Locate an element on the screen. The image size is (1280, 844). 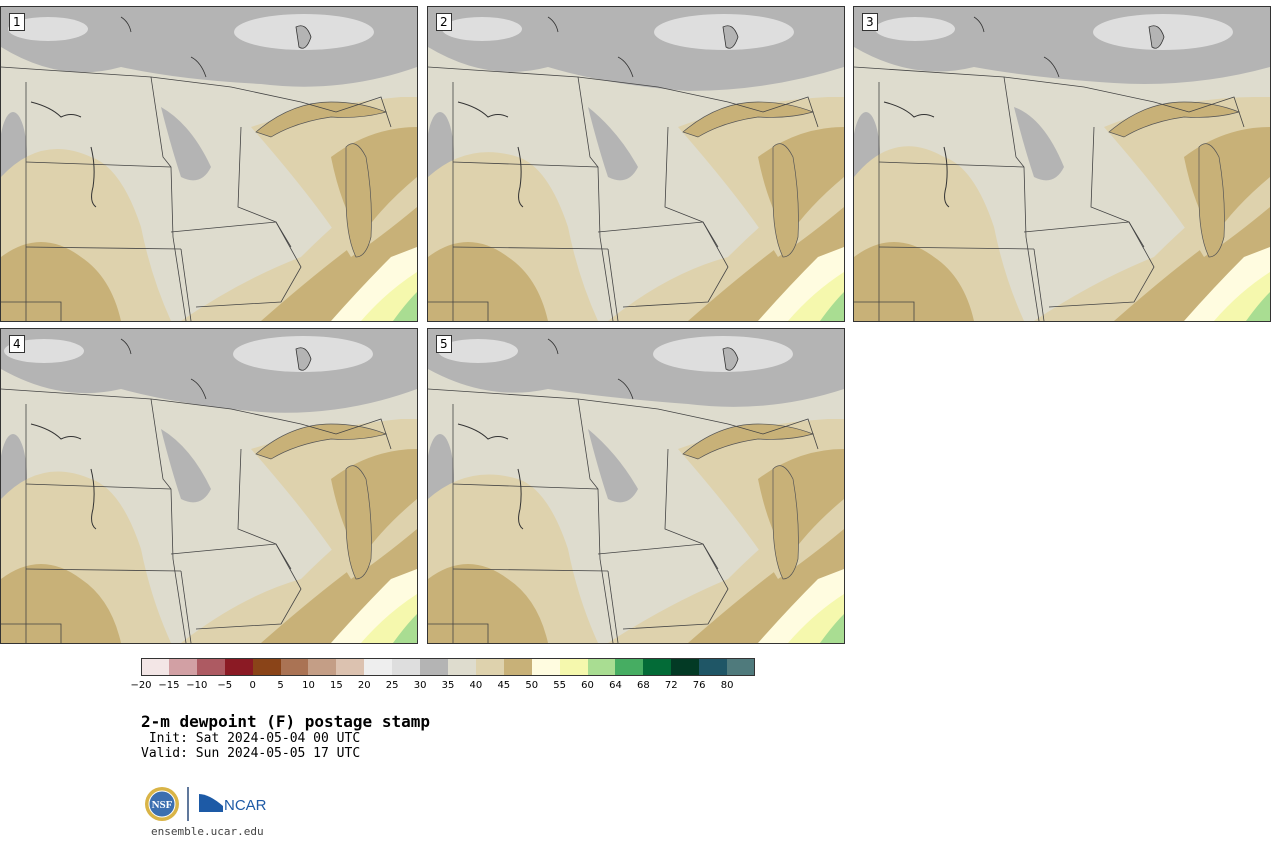
stamp-number: 4 is located at coordinates (17, 344).